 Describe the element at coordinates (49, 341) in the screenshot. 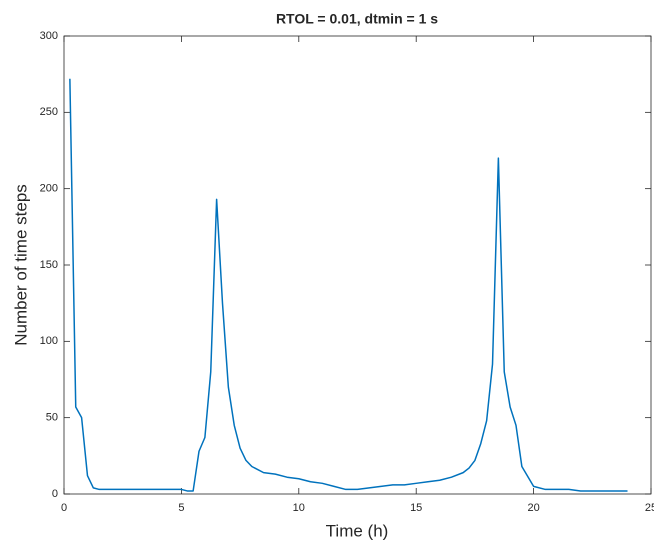

I see `y-tick-label: 100` at that location.